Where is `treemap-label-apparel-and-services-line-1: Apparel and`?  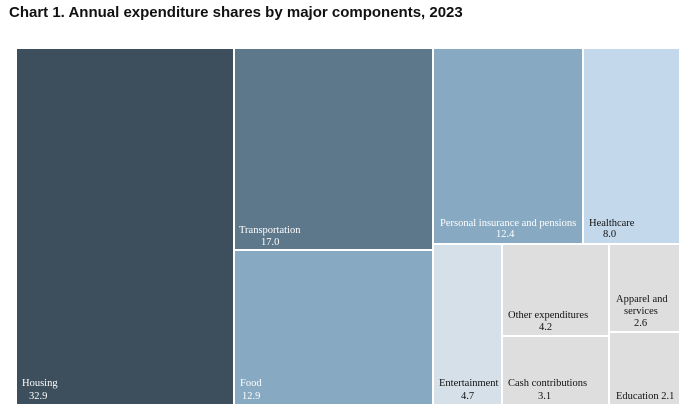 treemap-label-apparel-and-services-line-1: Apparel and is located at coordinates (642, 299).